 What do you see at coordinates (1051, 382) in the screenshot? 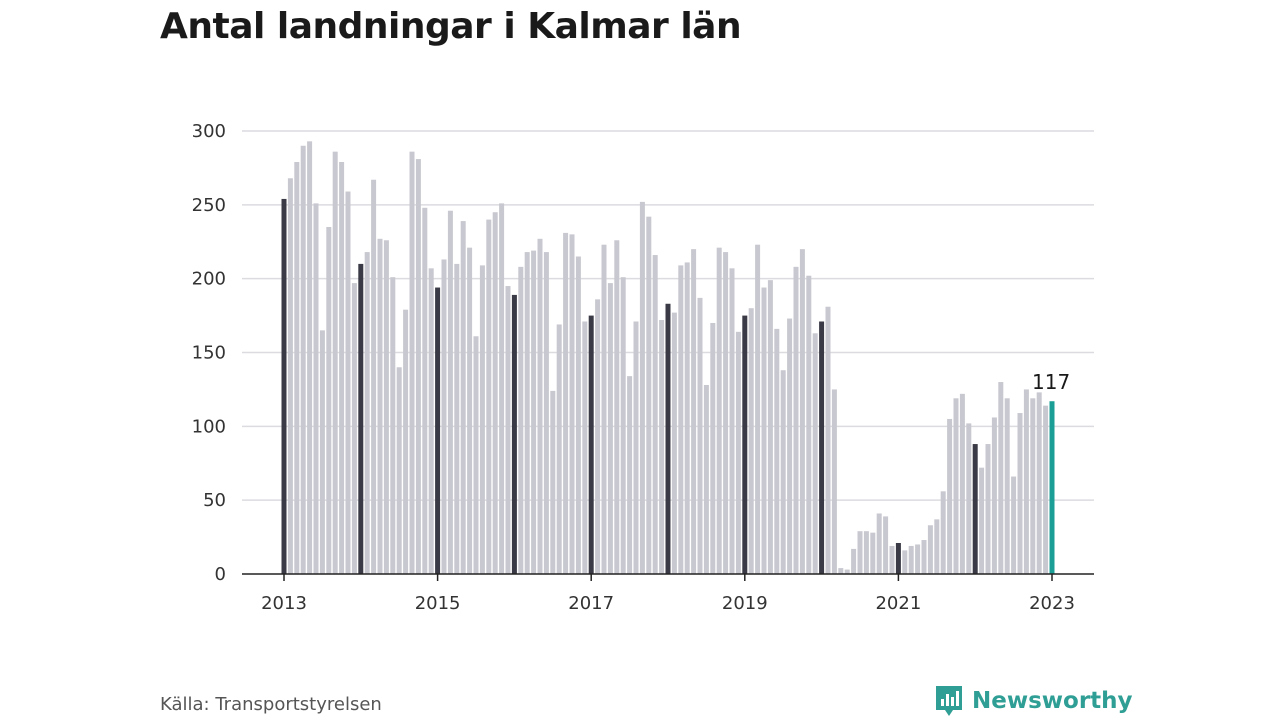
I see `latest-value-label: 117` at bounding box center [1051, 382].